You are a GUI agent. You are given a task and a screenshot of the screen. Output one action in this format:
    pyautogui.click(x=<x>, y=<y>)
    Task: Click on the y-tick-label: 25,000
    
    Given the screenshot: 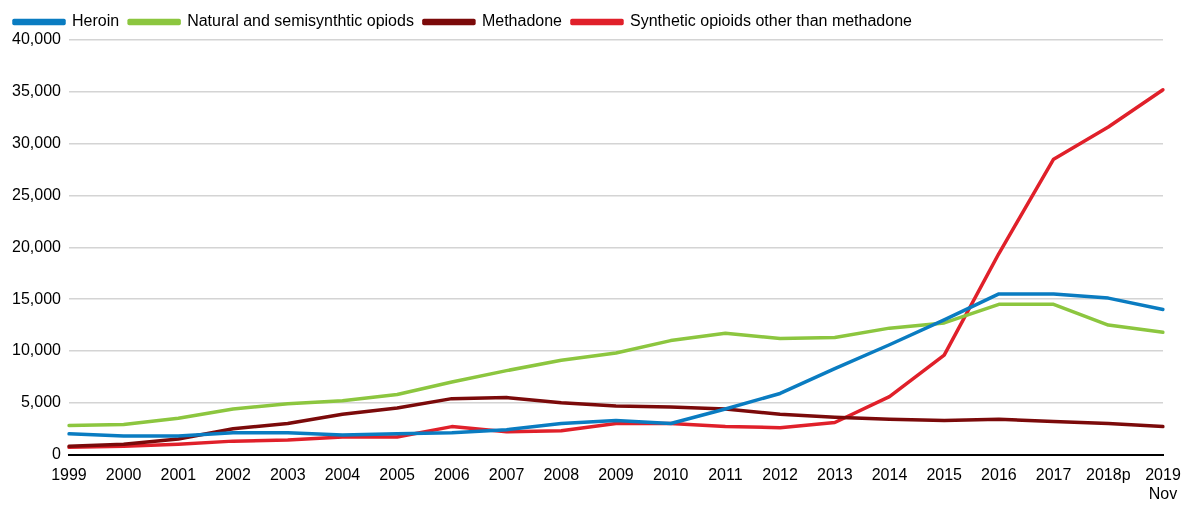 What is the action you would take?
    pyautogui.click(x=37, y=194)
    